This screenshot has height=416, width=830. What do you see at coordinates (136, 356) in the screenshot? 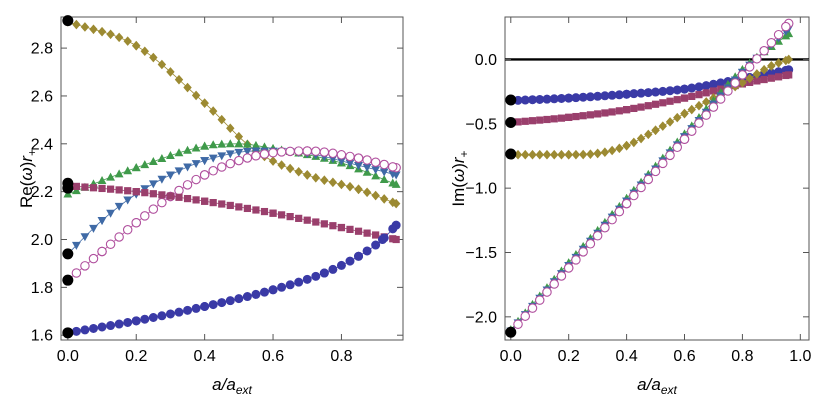
I see `x-tick-label: 0.2` at bounding box center [136, 356].